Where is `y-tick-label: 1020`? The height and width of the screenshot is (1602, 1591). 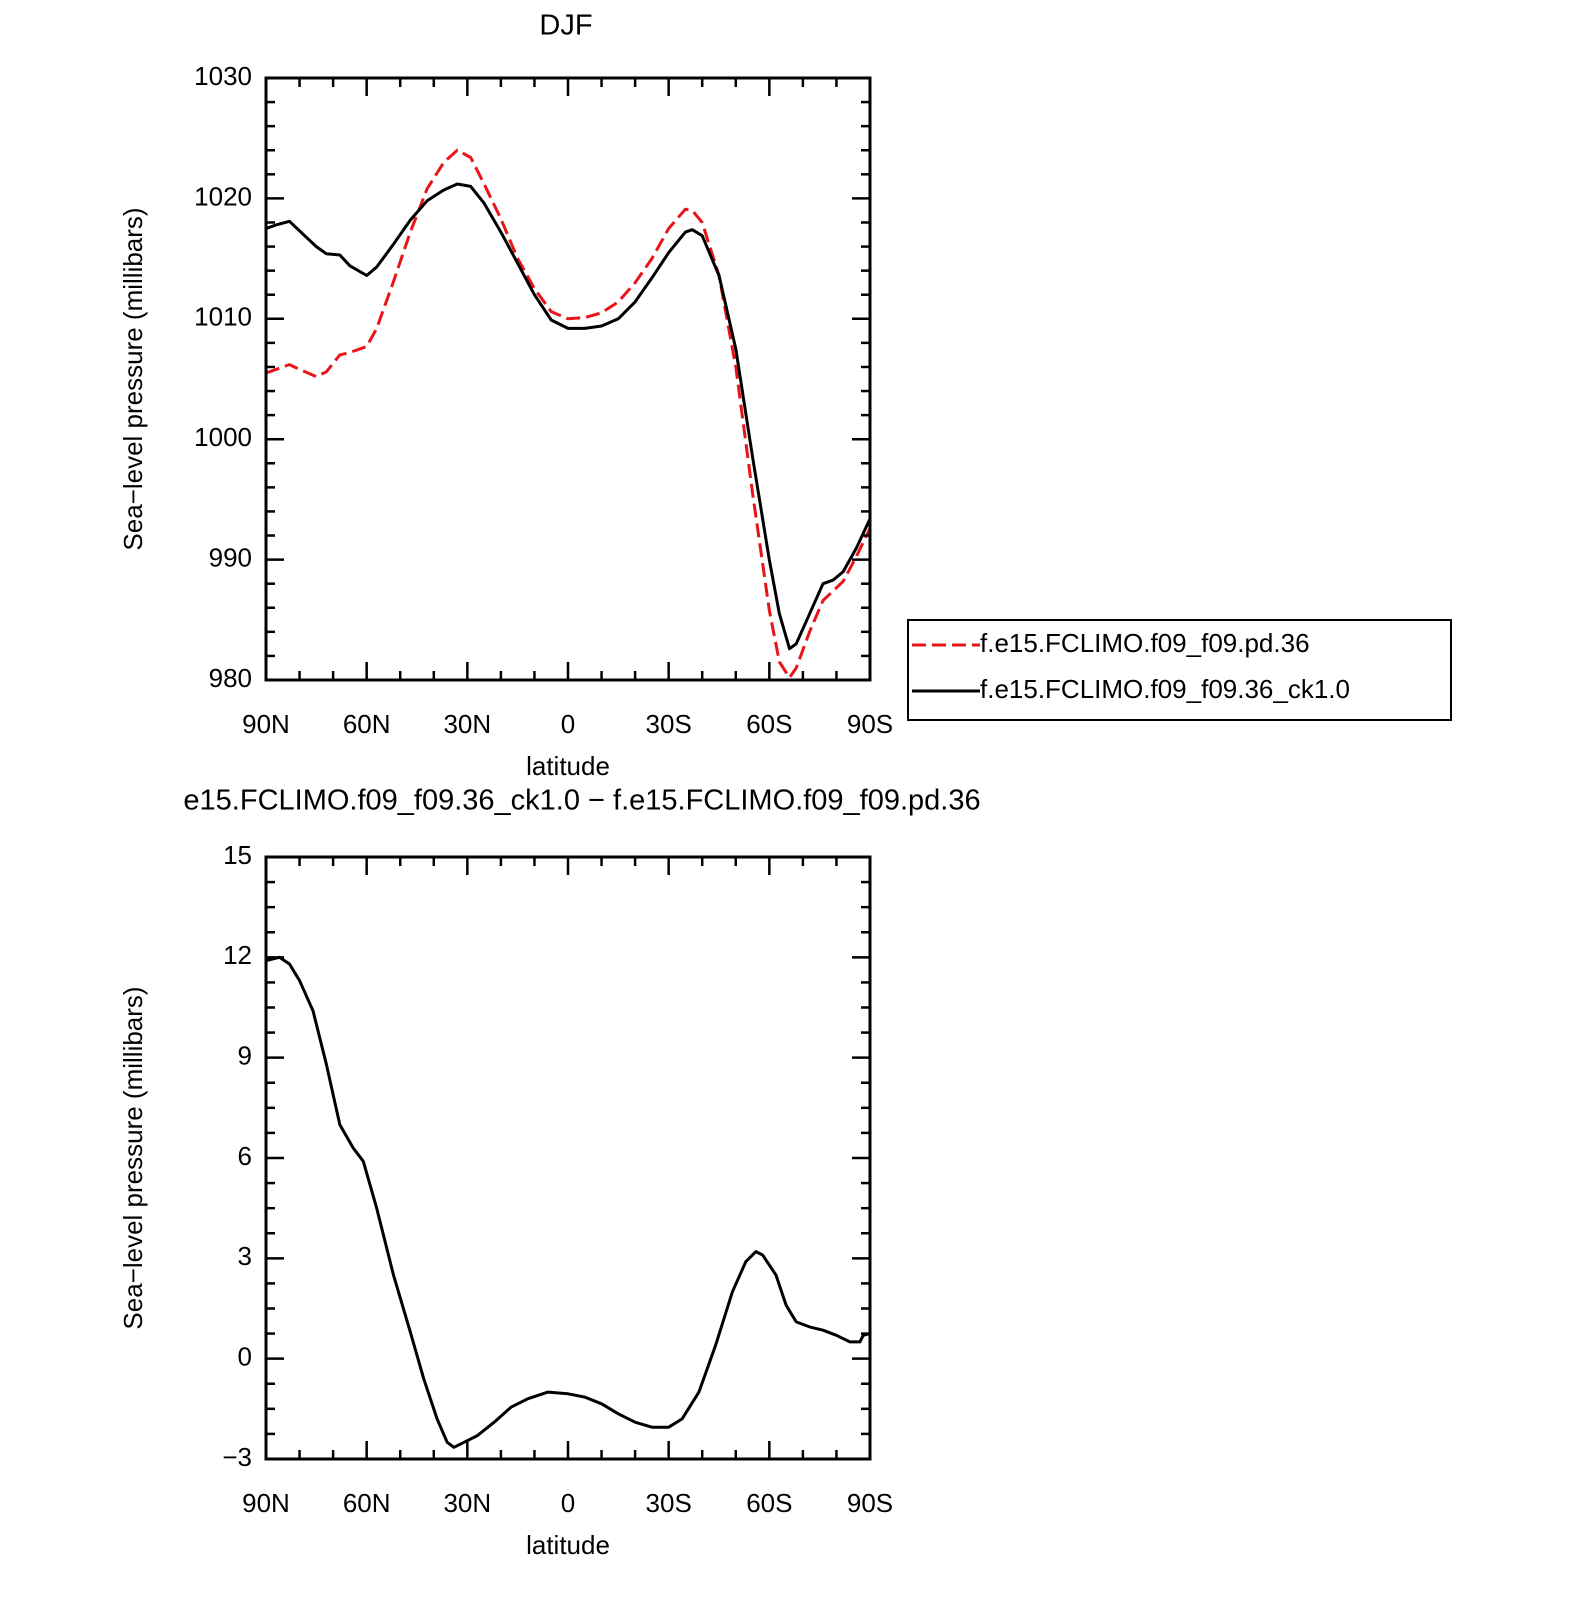
y-tick-label: 1020 is located at coordinates (223, 196).